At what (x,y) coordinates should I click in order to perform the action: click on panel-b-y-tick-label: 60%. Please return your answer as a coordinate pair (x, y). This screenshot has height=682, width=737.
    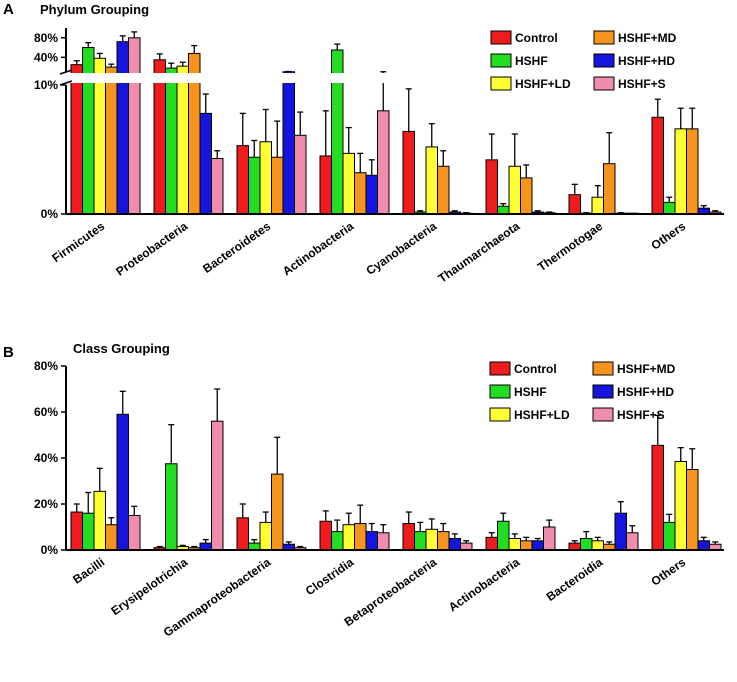
    Looking at the image, I should click on (46, 412).